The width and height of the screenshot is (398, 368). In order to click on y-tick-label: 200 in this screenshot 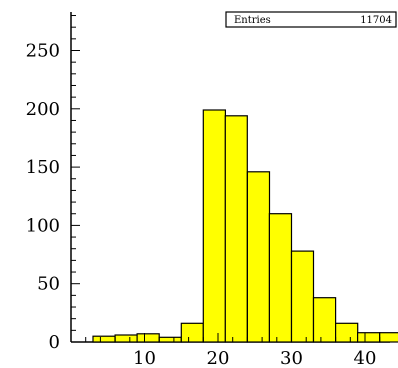, I will do `click(43, 109)`.